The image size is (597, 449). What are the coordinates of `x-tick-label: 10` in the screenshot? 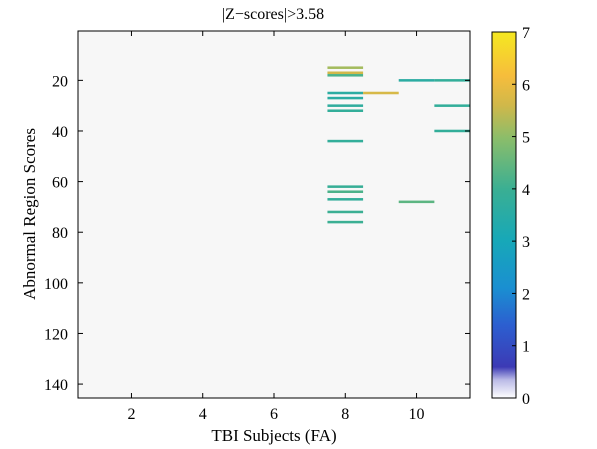 It's located at (417, 414).